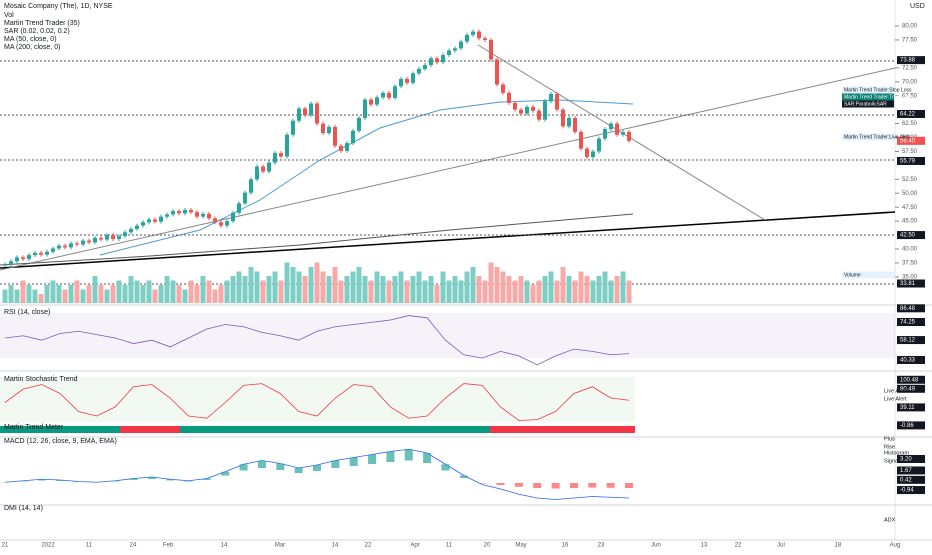 The height and width of the screenshot is (555, 932). What do you see at coordinates (48, 546) in the screenshot?
I see `time-label: 2022` at bounding box center [48, 546].